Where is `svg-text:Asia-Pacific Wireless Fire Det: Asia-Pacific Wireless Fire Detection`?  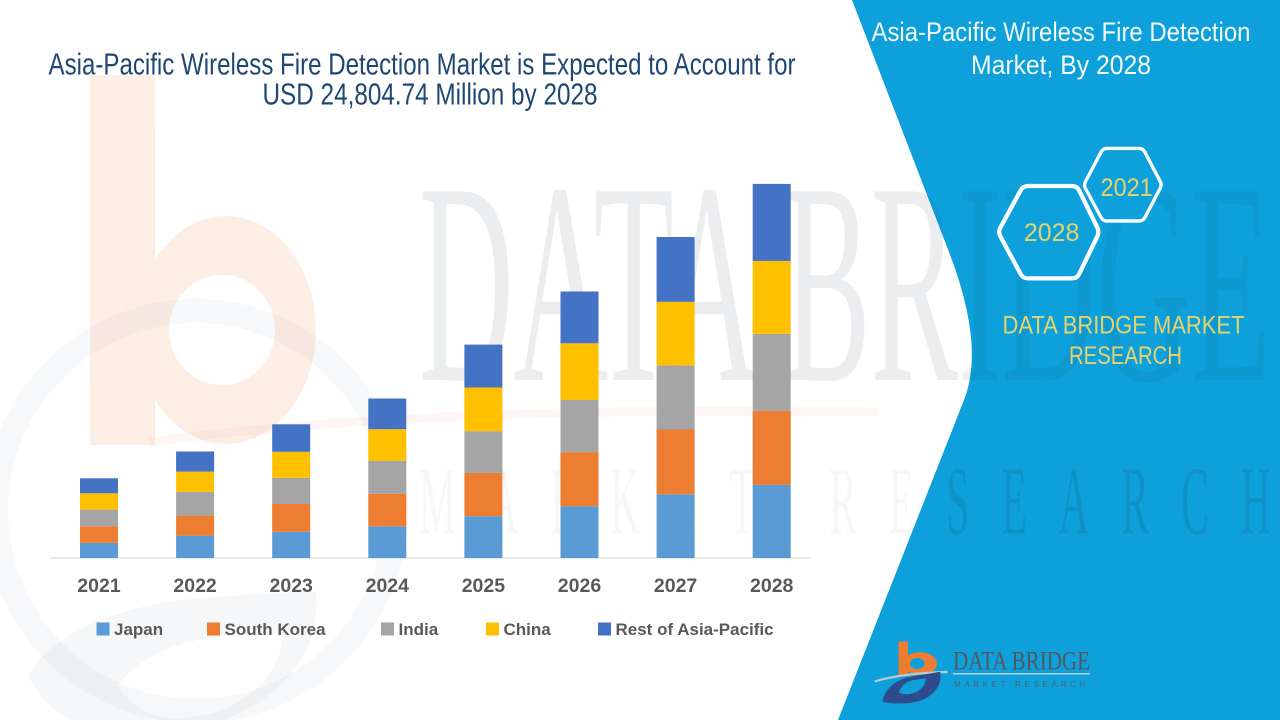 svg-text:Asia-Pacific Wireless Fire Det: Asia-Pacific Wireless Fire Detection is located at coordinates (1061, 32).